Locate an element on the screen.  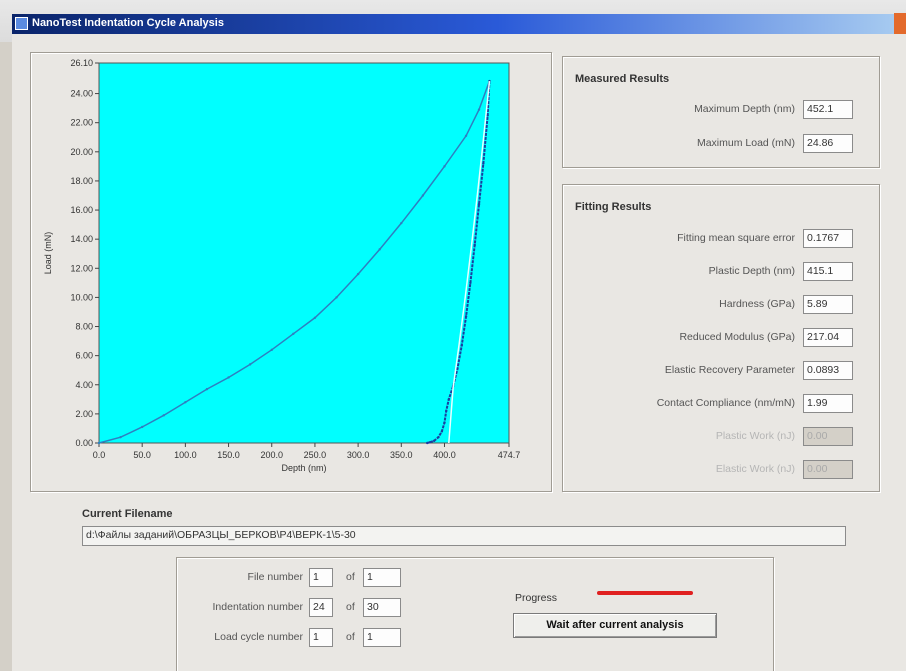
y-axis-label: Load (mN) is located at coordinates (48, 253).